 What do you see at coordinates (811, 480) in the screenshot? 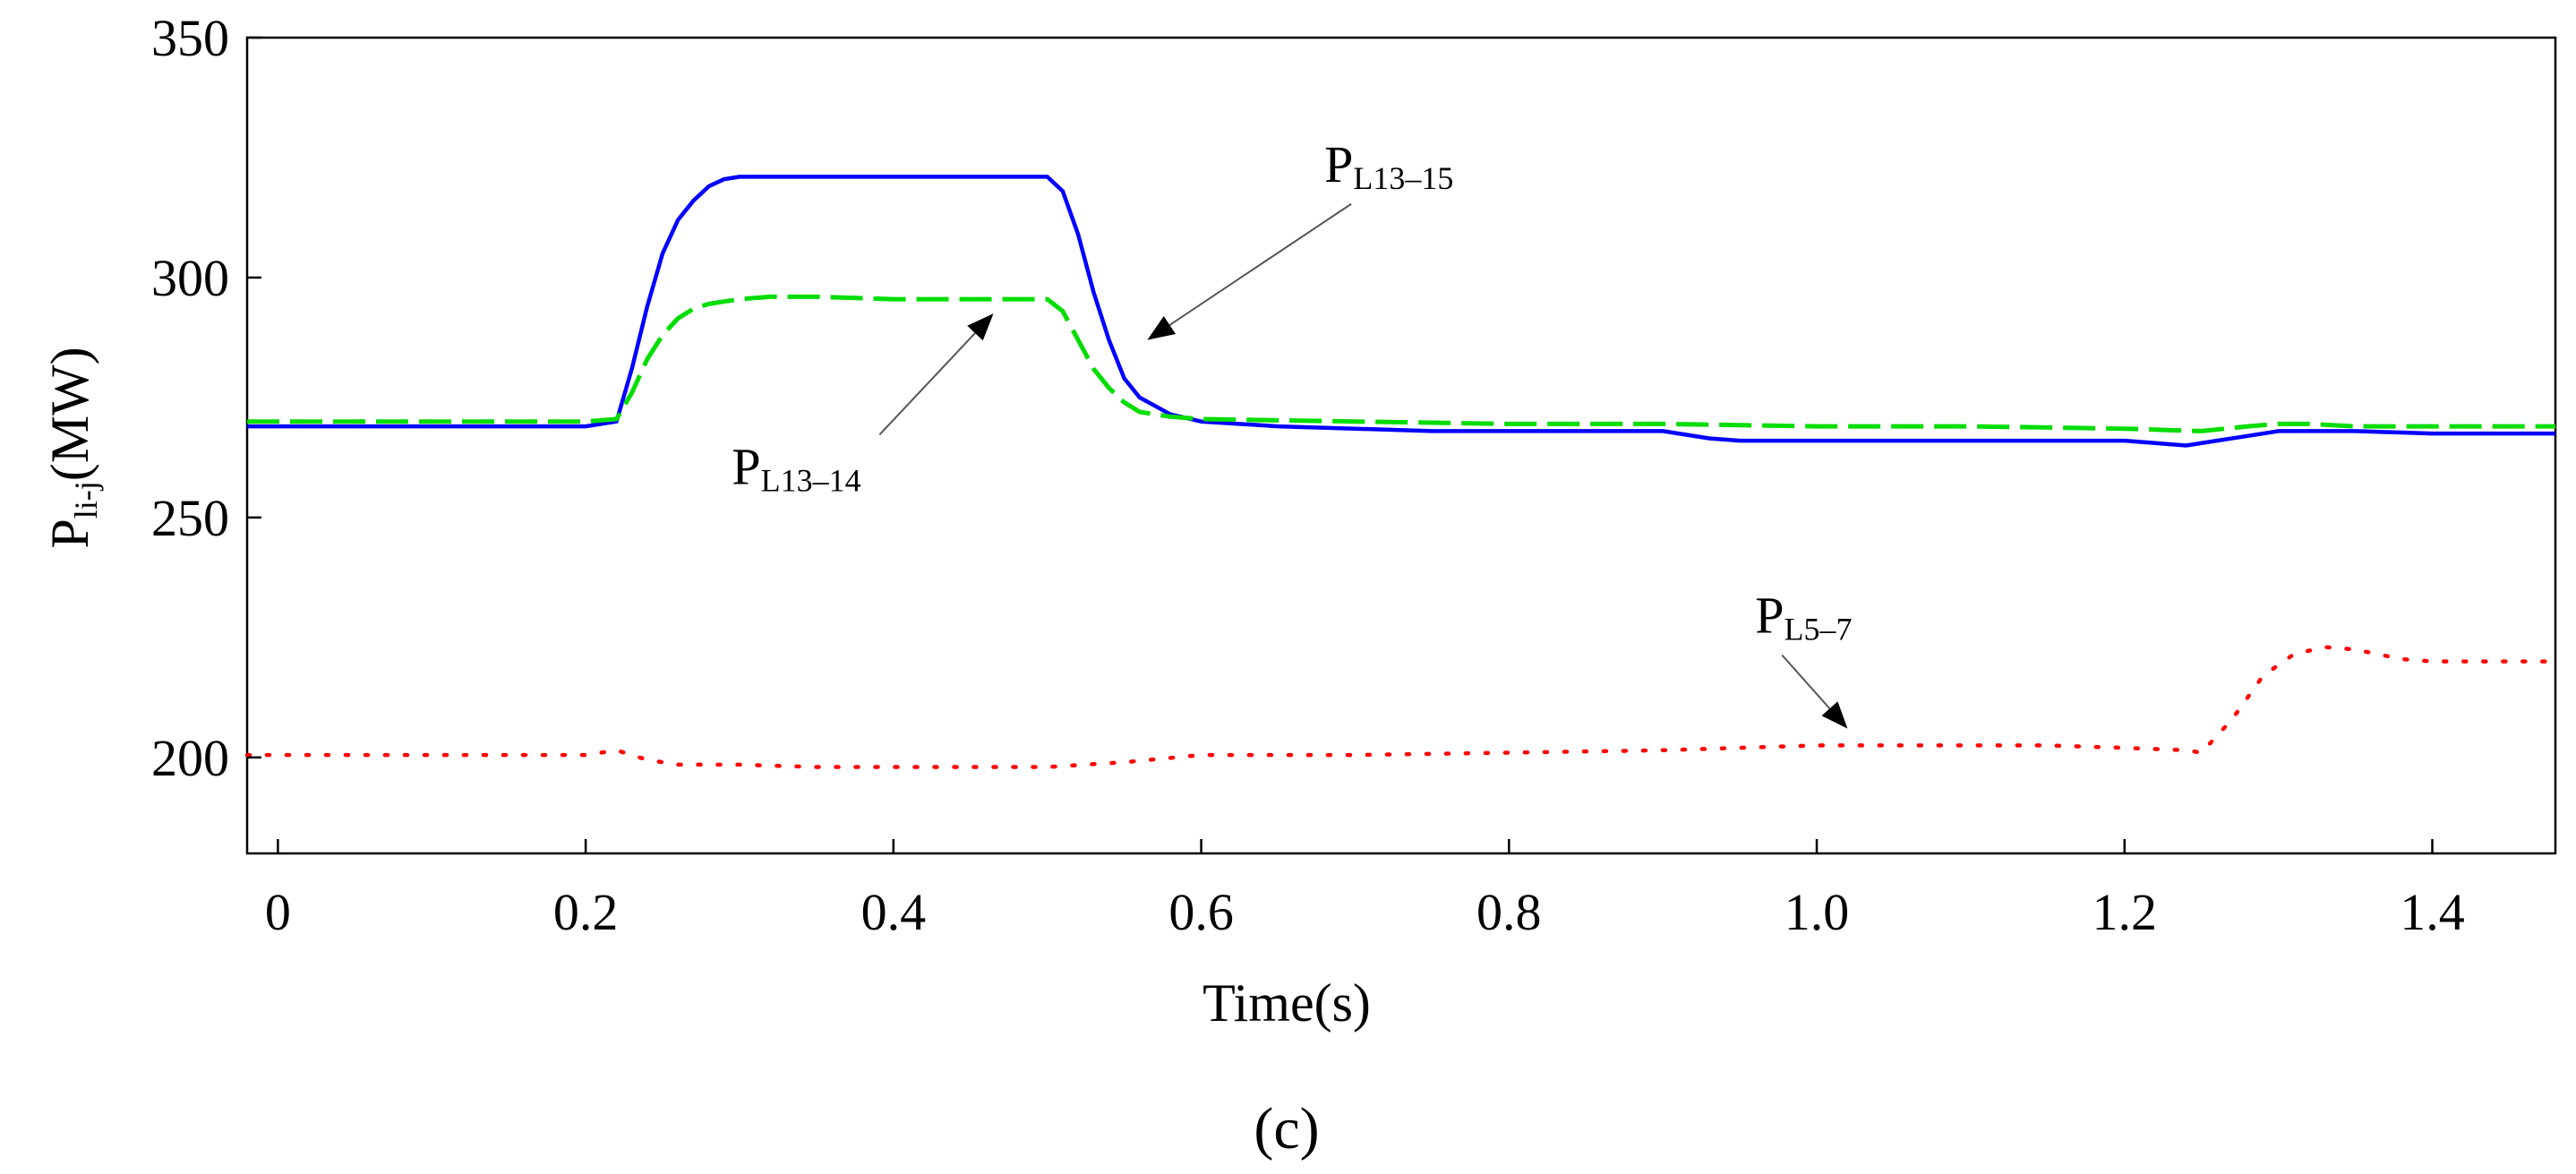
I see `annotation-pl13-14-sub: L13–14` at bounding box center [811, 480].